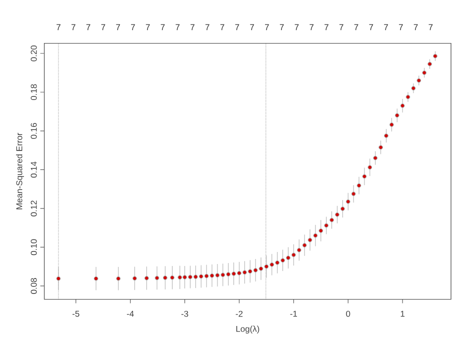 This screenshot has width=474, height=354. What do you see at coordinates (348, 313) in the screenshot?
I see `x-tick-label: 0` at bounding box center [348, 313].